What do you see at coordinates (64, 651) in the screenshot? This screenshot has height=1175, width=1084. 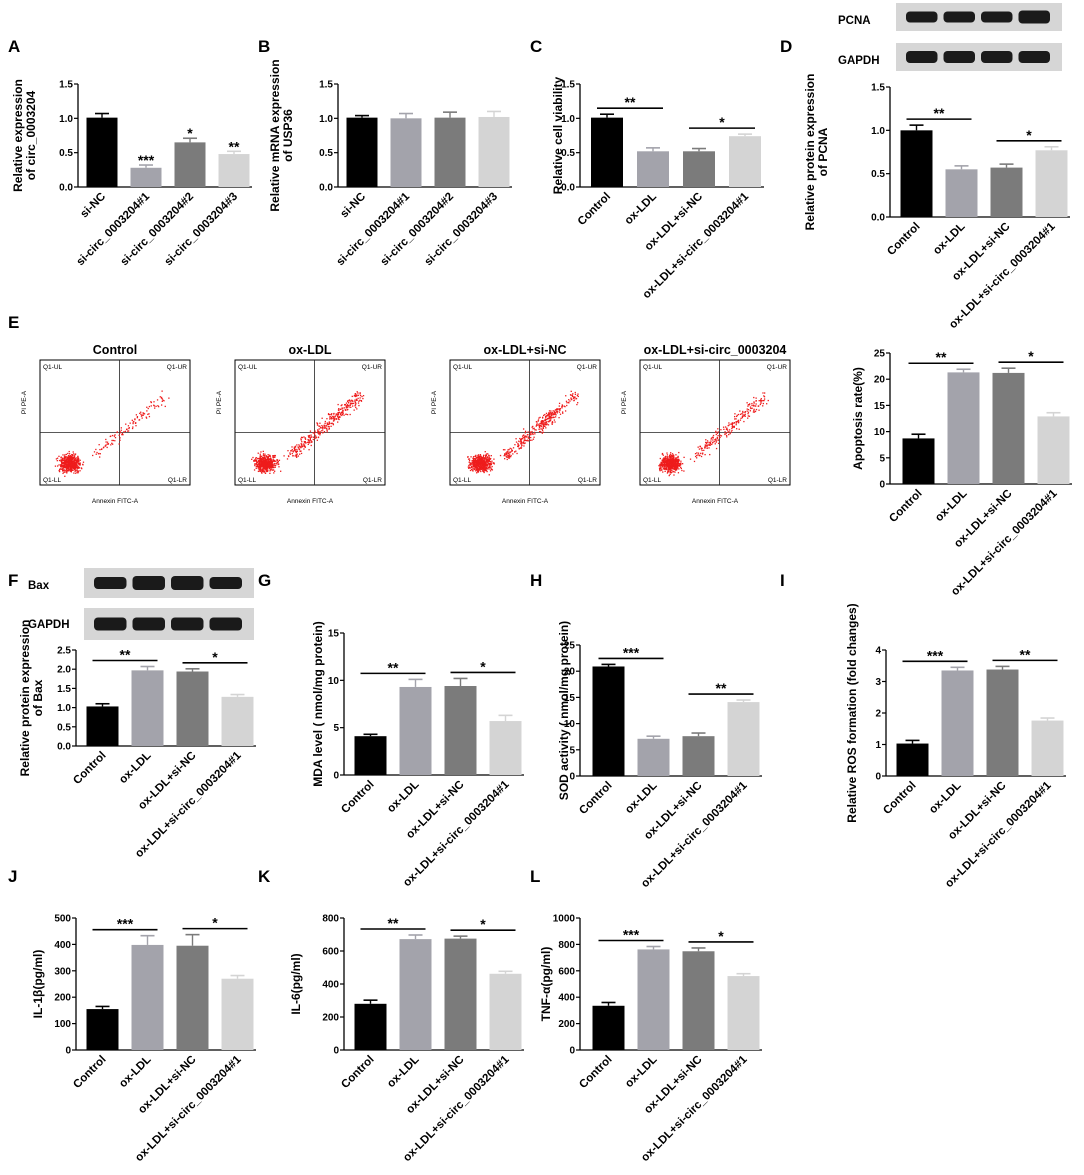 I see `y-tick-label: 2.5` at bounding box center [64, 651].